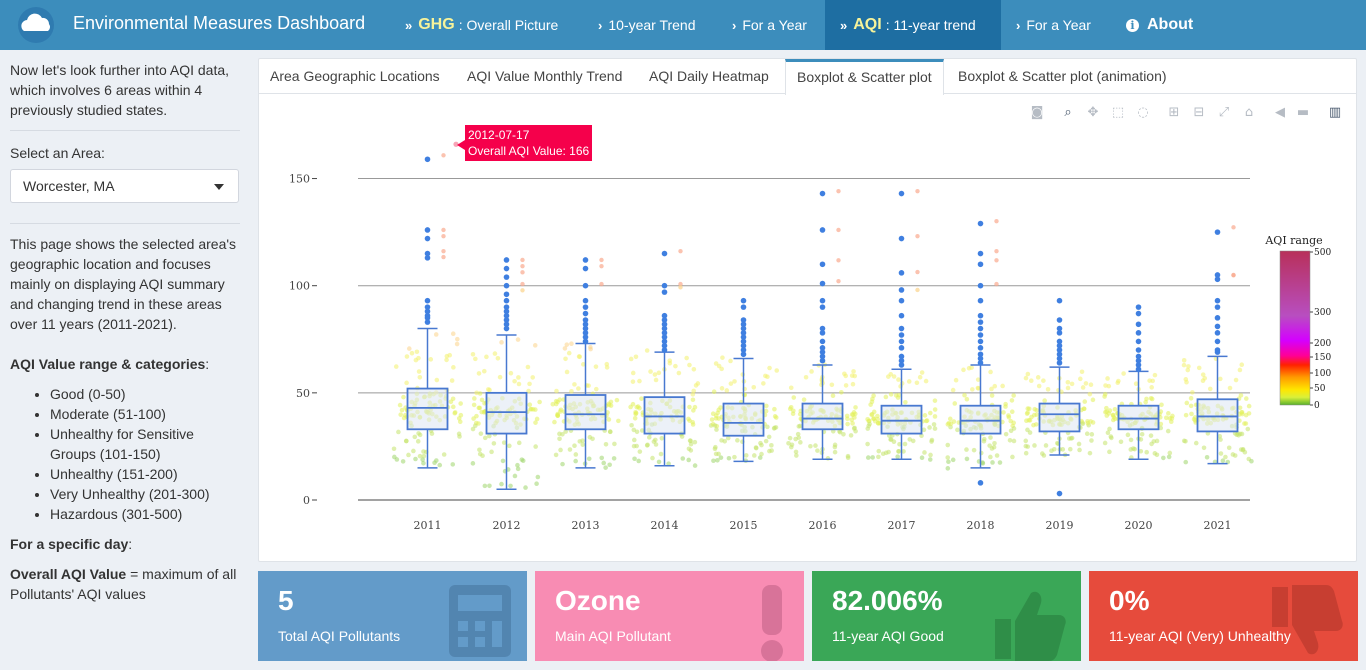 This screenshot has height=670, width=1366. I want to click on nav-item-1: › 10-year Trend, so click(650, 25).